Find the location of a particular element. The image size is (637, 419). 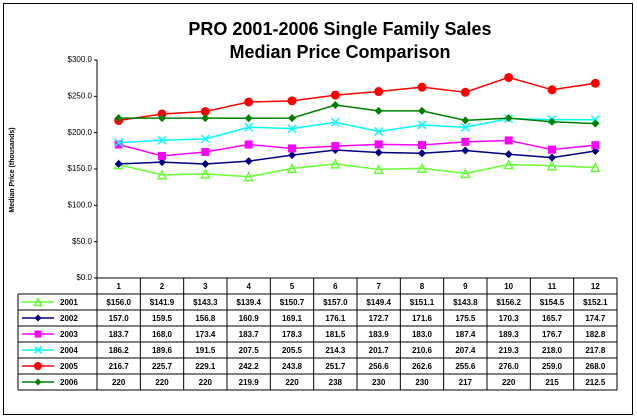

data-table-value: 229.1 is located at coordinates (205, 366).